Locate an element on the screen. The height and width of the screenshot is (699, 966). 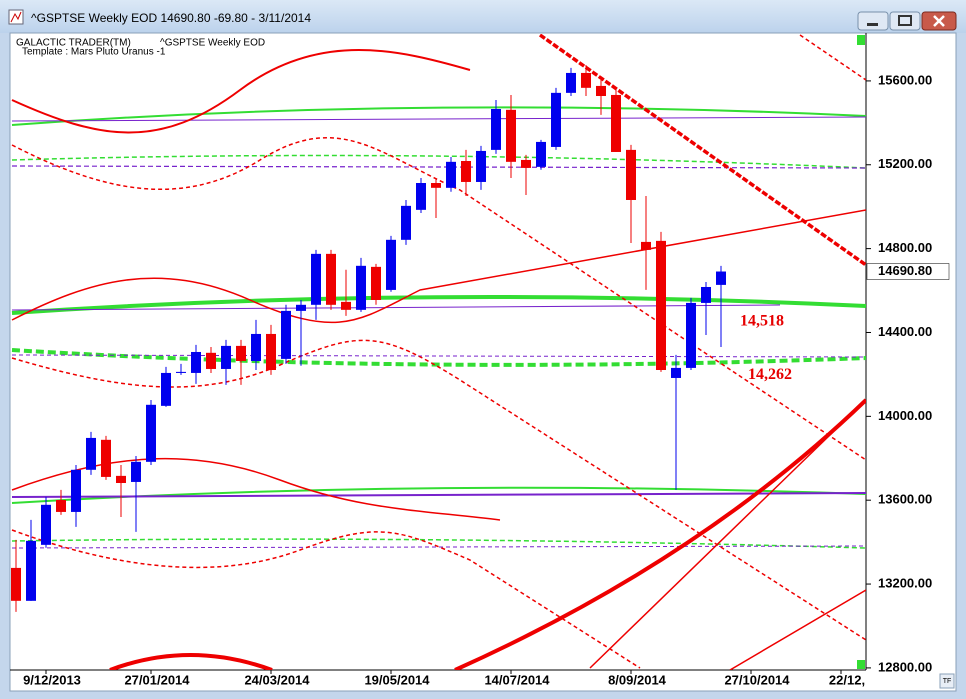
x-tick-label: 24/03/2014 is located at coordinates (277, 679).